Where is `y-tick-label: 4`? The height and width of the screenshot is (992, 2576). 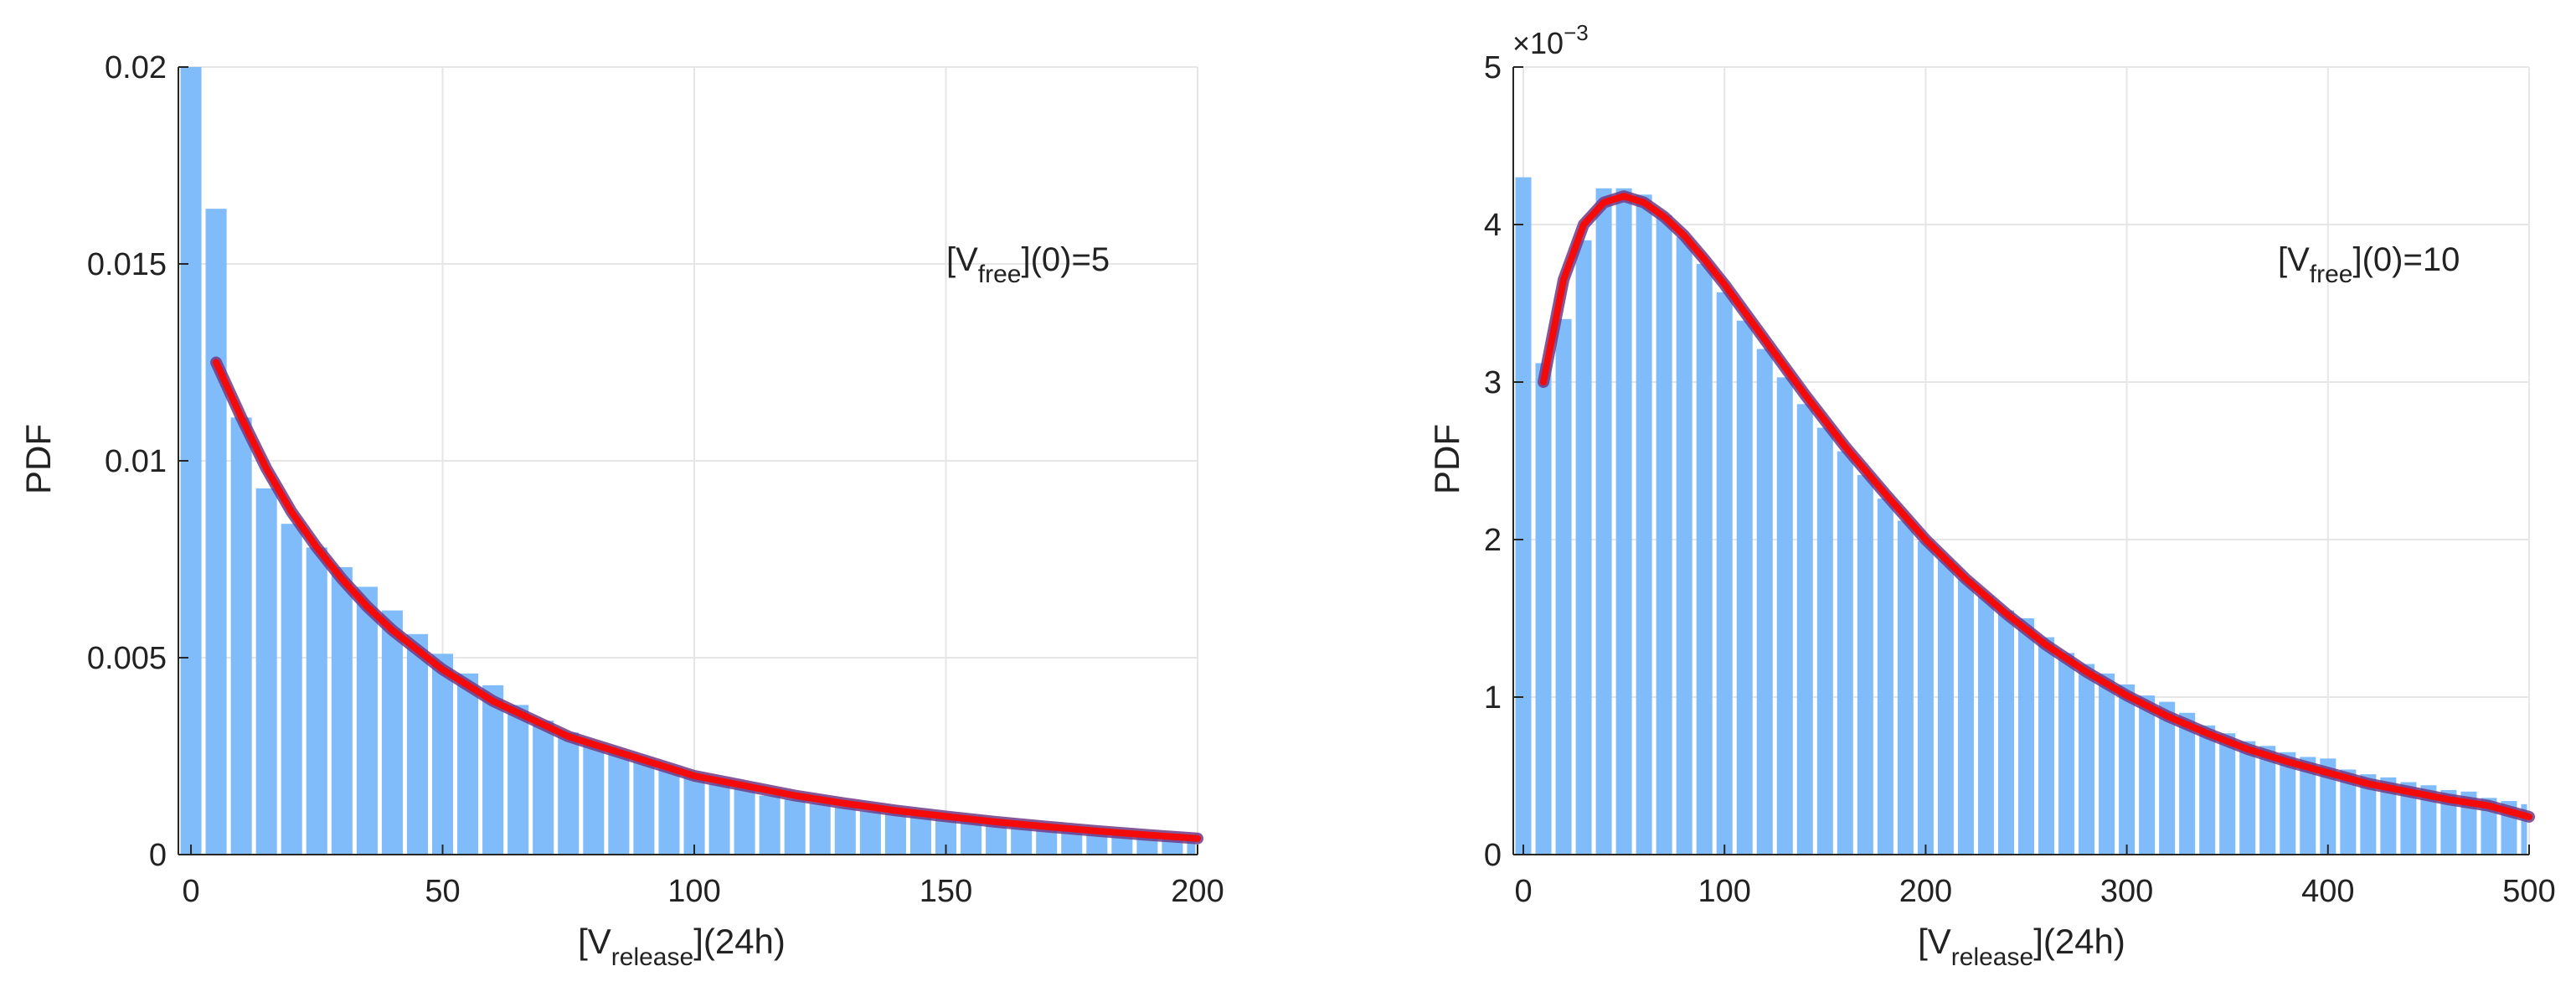 y-tick-label: 4 is located at coordinates (1493, 226).